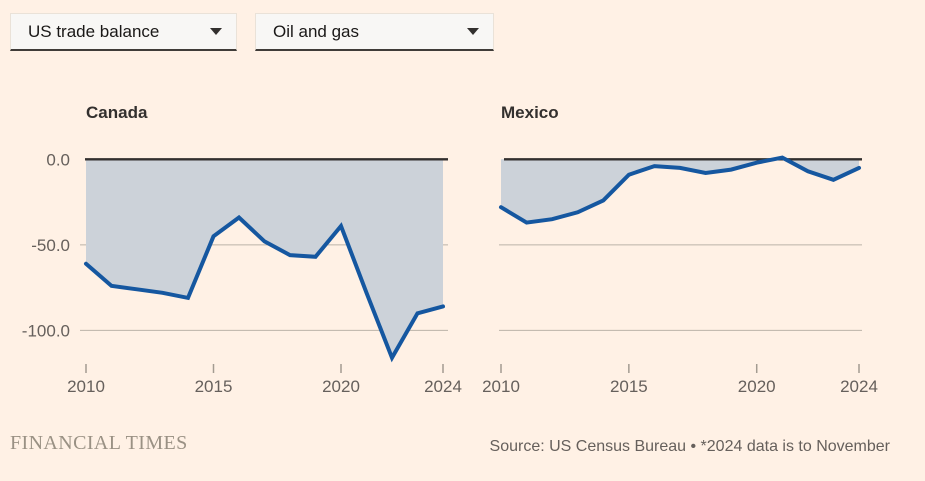  Describe the element at coordinates (99, 443) in the screenshot. I see `ft-logo: FINANCIAL TIMES` at that location.